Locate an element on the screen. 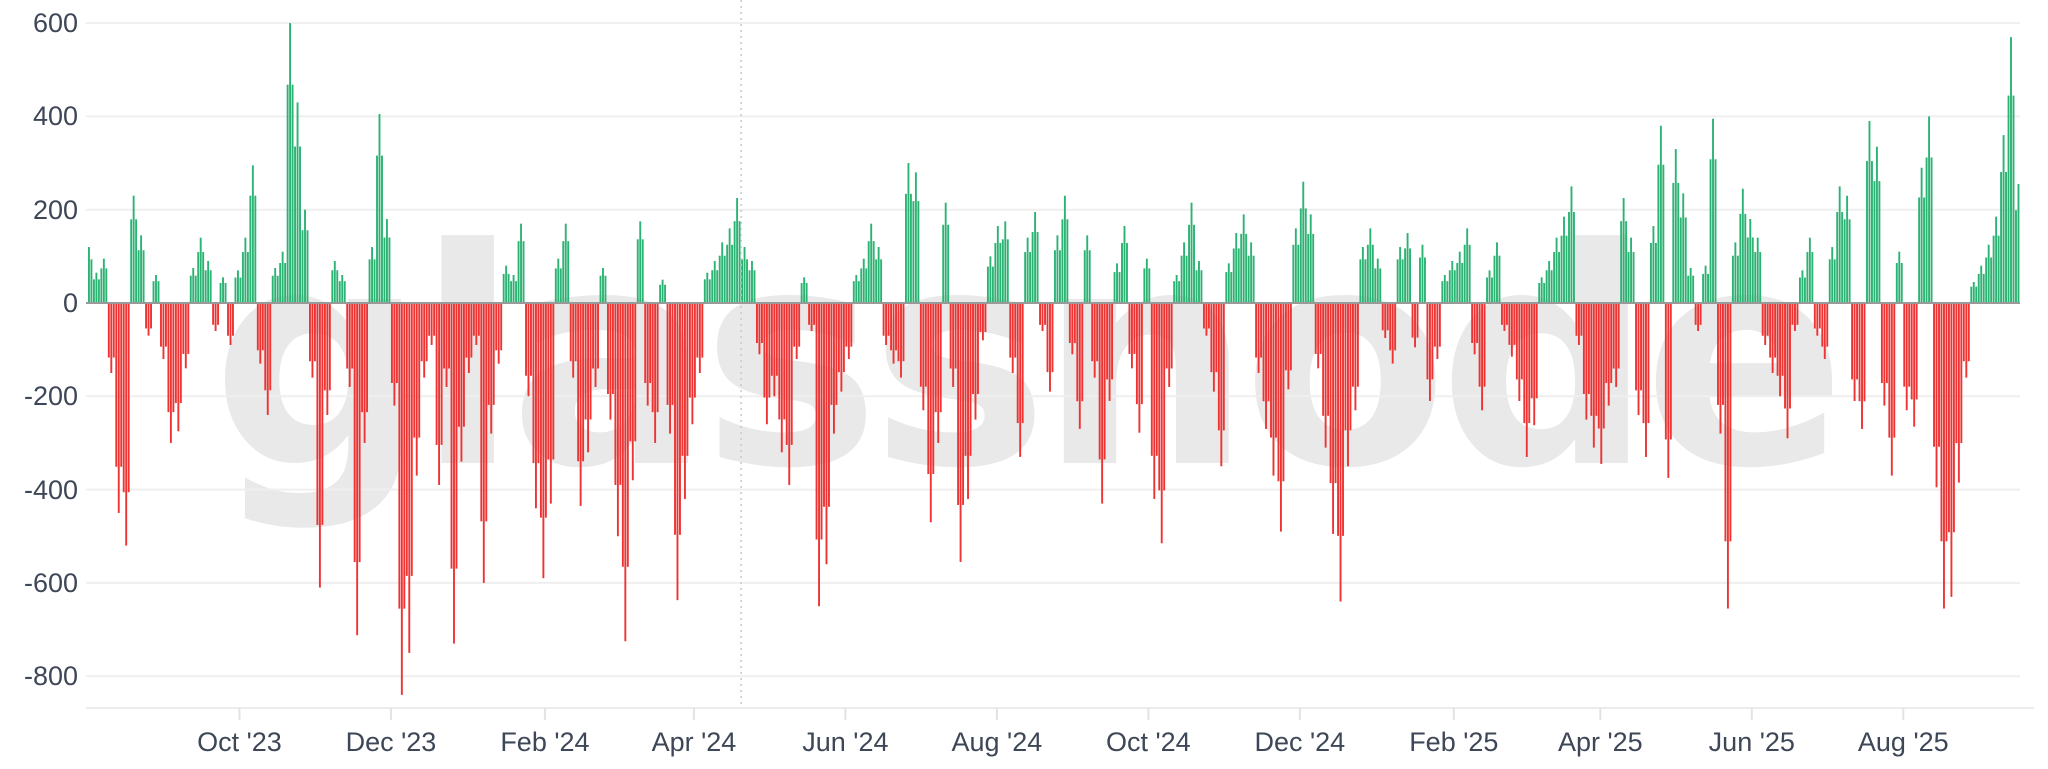 This screenshot has height=769, width=2048. x-axis-label: Feb '24 is located at coordinates (545, 742).